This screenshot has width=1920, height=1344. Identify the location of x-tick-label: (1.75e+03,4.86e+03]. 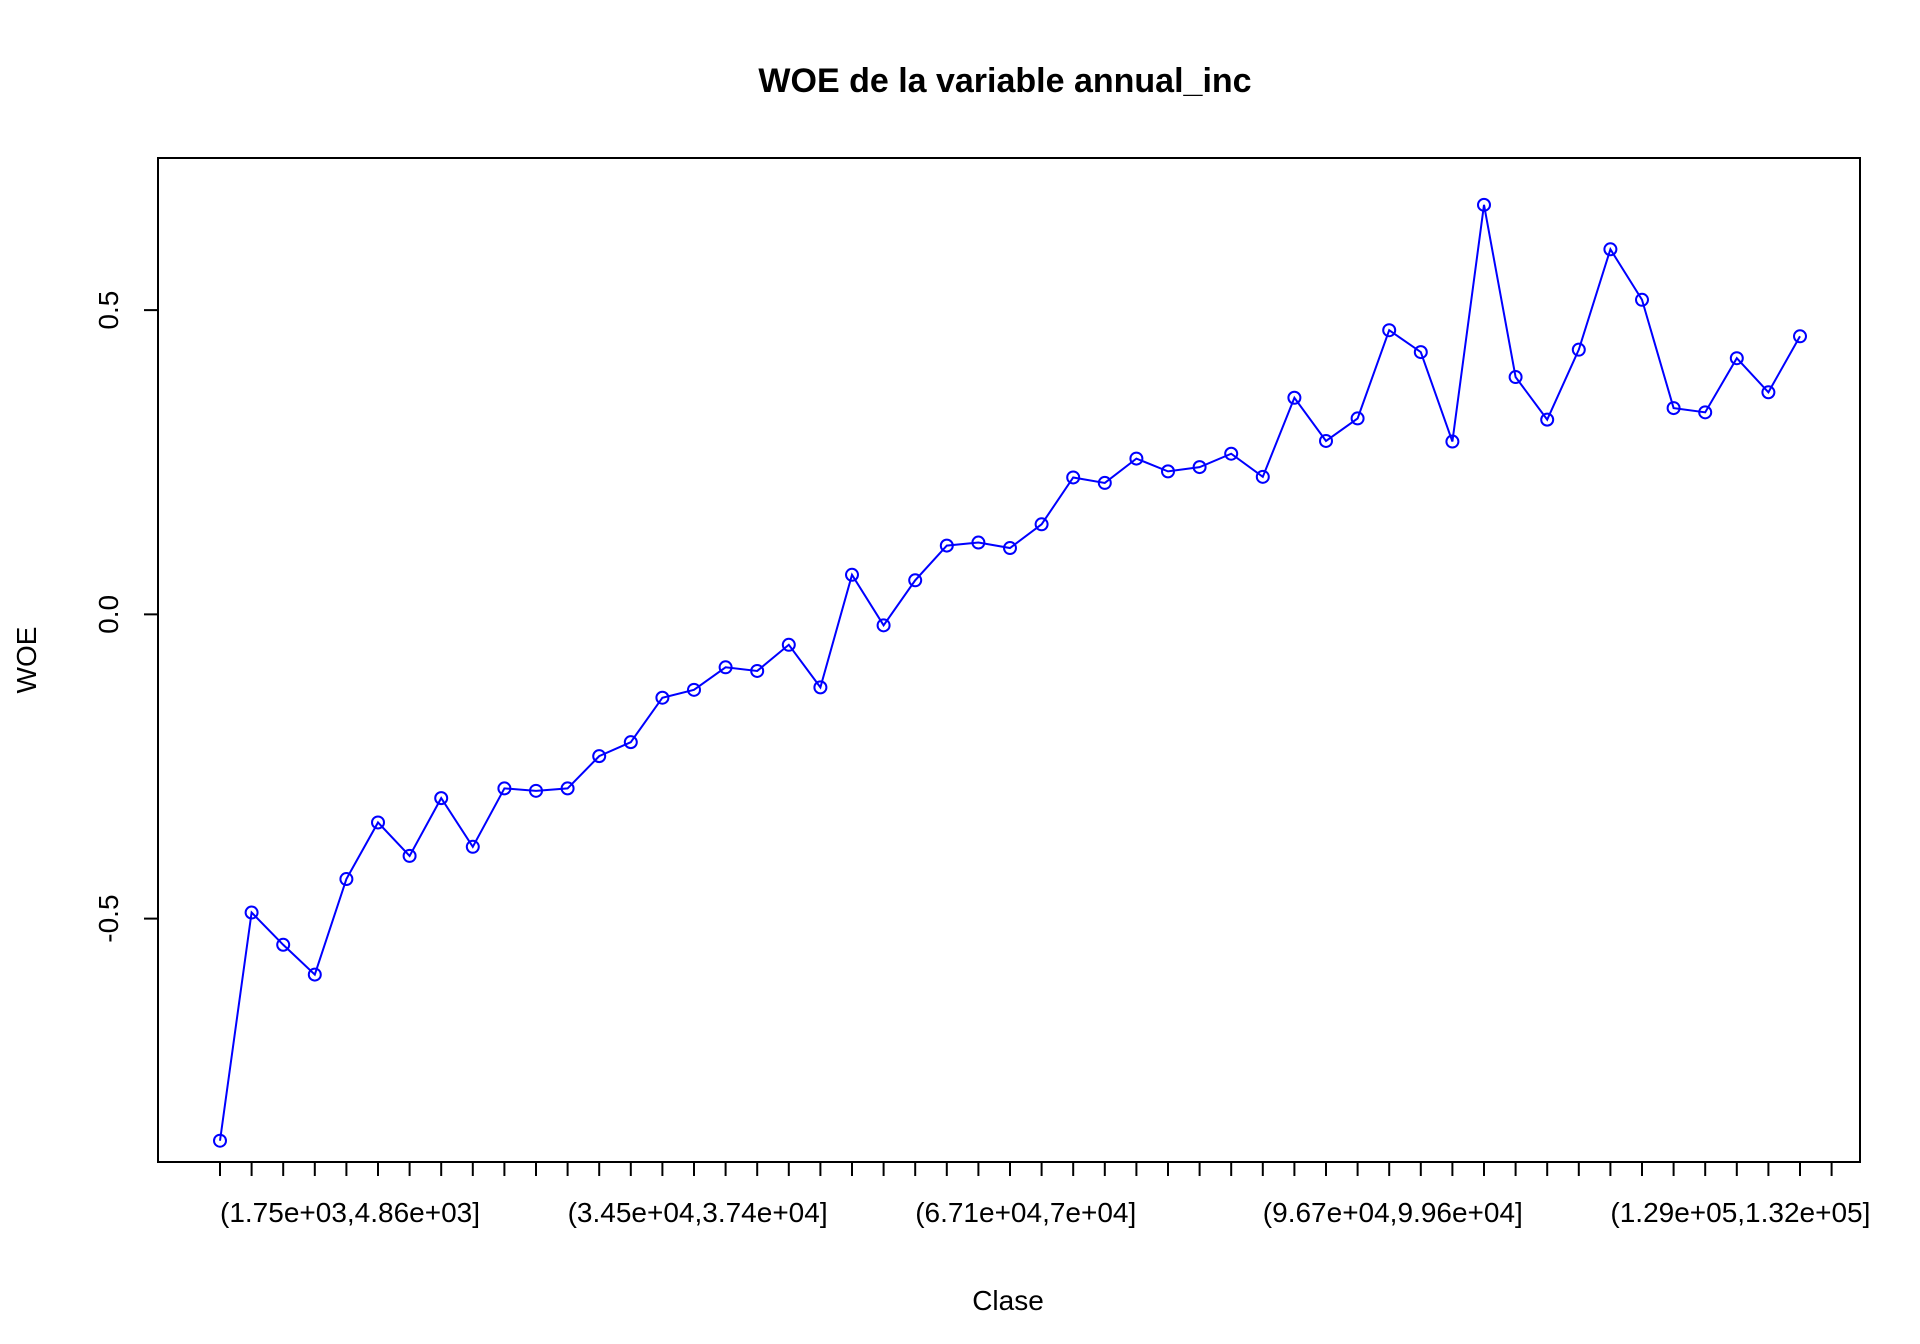
(350, 1212).